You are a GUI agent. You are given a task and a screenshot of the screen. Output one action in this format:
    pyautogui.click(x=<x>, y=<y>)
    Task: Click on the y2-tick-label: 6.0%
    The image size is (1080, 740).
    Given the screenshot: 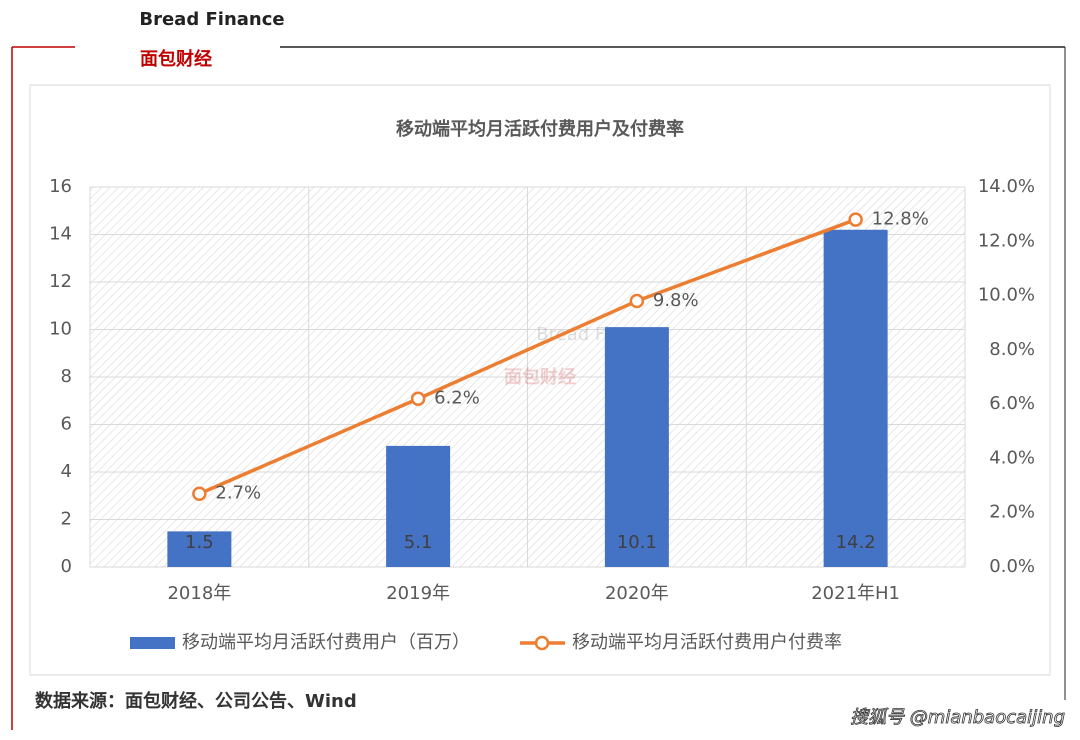 What is the action you would take?
    pyautogui.click(x=1012, y=403)
    